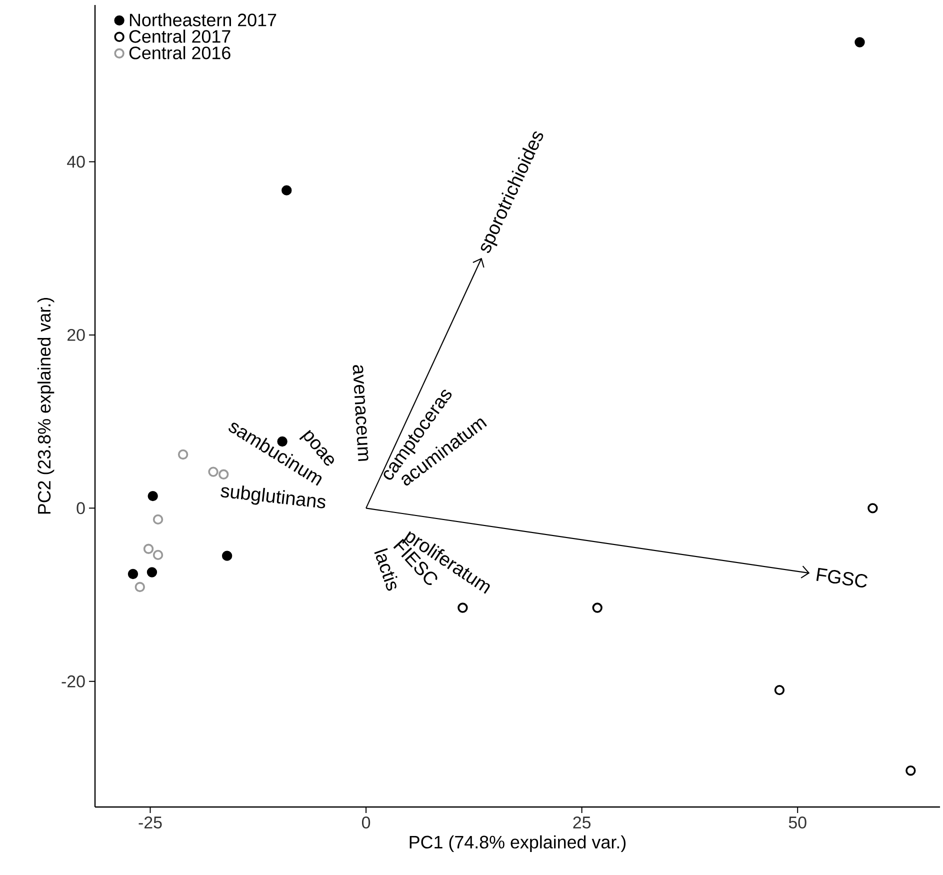 The width and height of the screenshot is (943, 875). What do you see at coordinates (45, 406) in the screenshot?
I see `y-axis-title: PC2 (23.8% explained var.)` at bounding box center [45, 406].